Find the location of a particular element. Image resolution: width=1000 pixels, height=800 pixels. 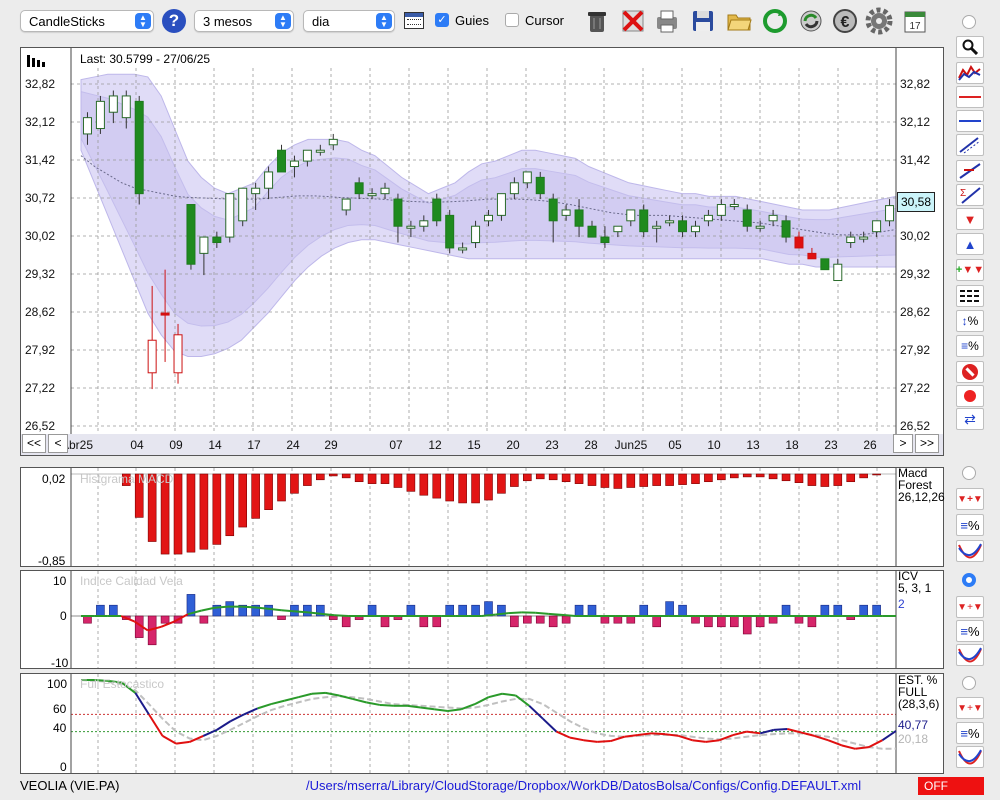

cursor-checkbox is located at coordinates (512, 20).